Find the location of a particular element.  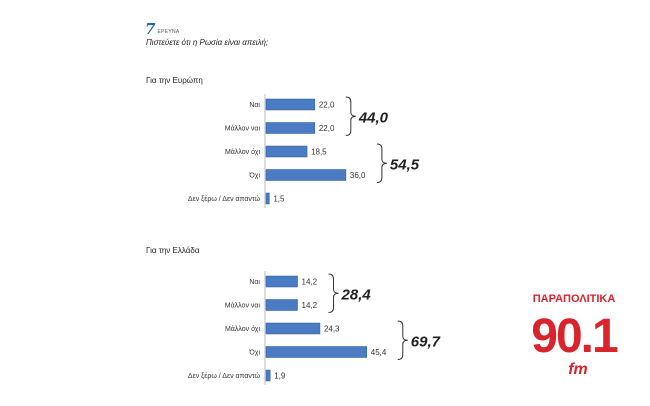

watermark-suffix: fm is located at coordinates (578, 369).